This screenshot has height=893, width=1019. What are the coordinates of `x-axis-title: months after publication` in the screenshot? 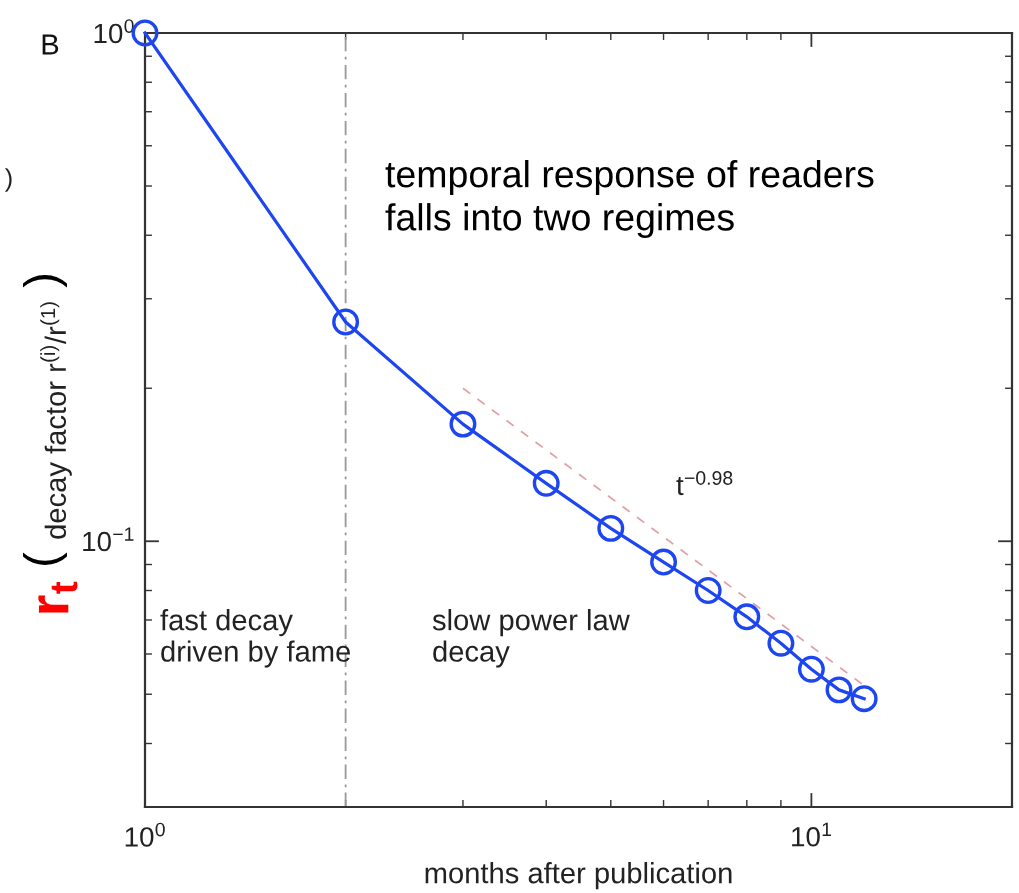 It's located at (578, 876).